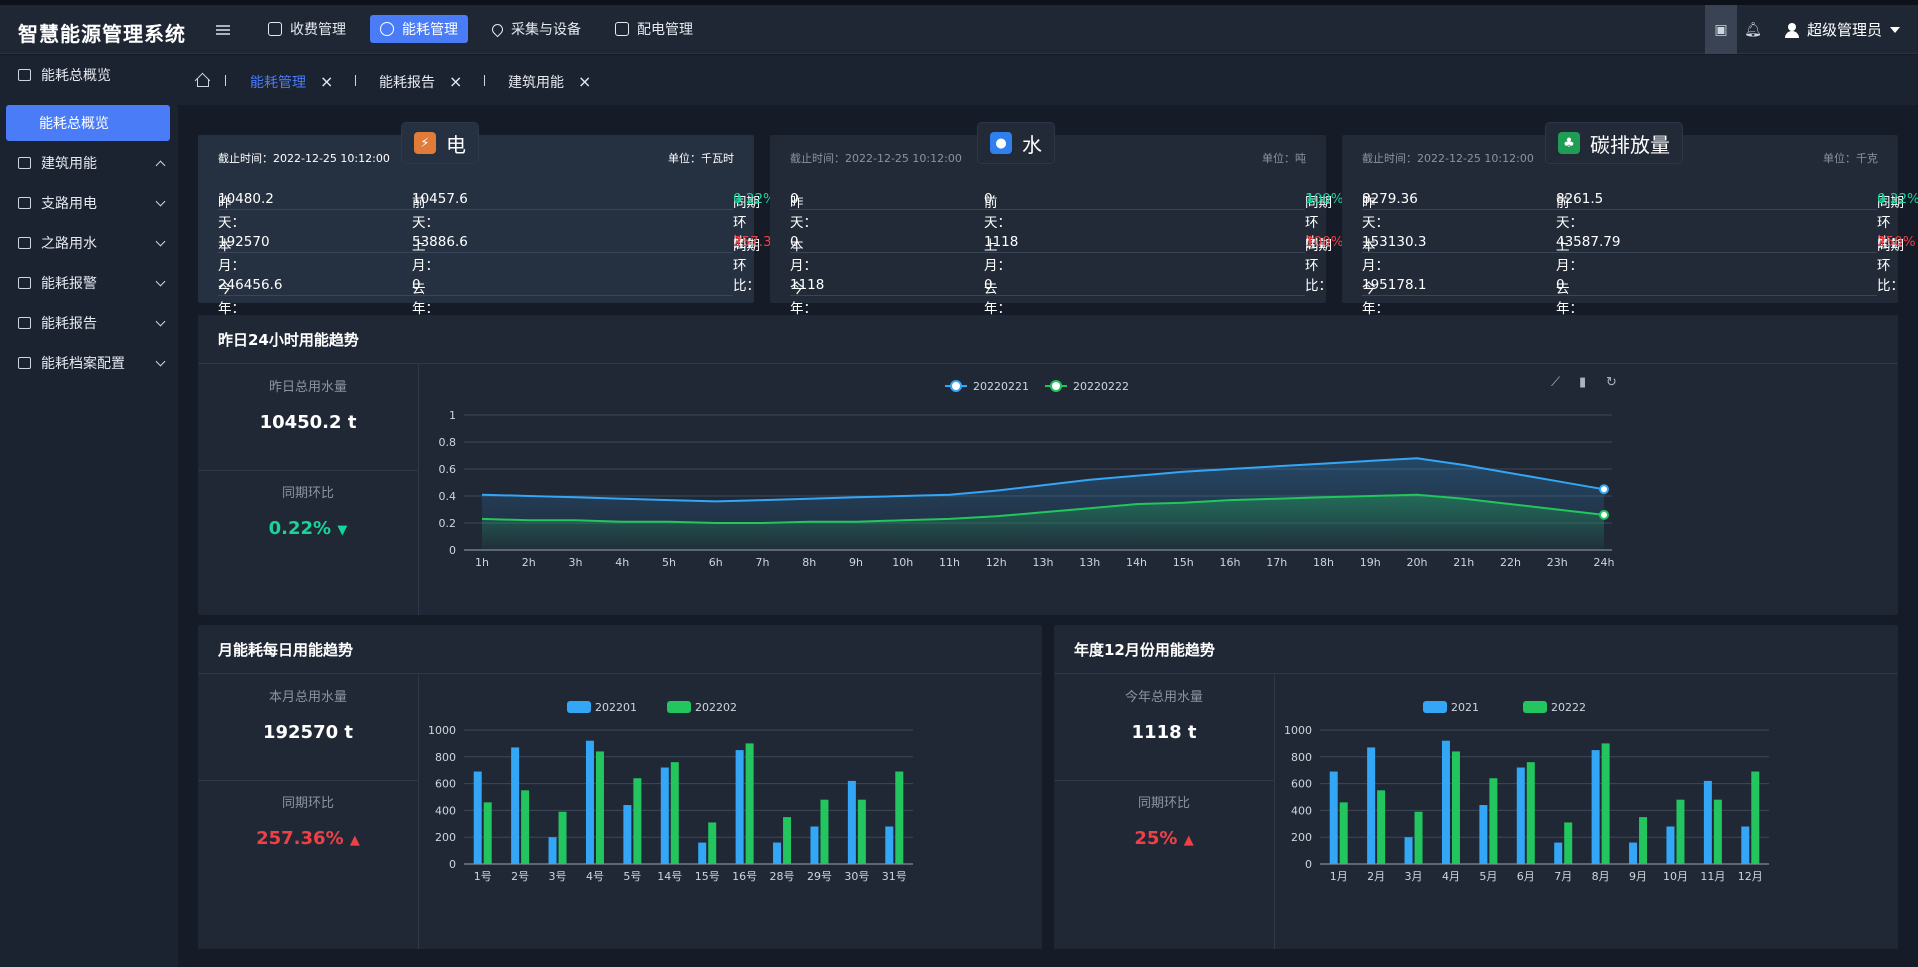  Describe the element at coordinates (308, 528) in the screenshot. I see `stat-yoy-value: 0.22% ▼` at that location.